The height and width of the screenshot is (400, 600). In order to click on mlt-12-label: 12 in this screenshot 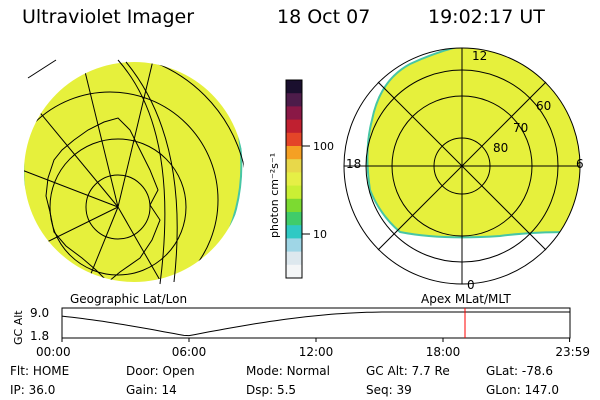, I will do `click(479, 56)`.